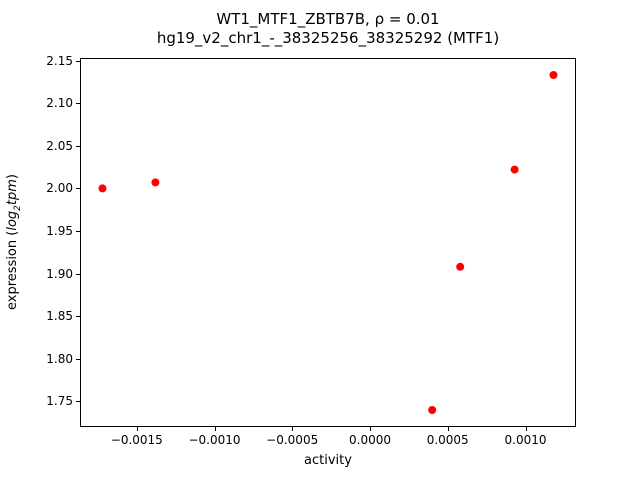  I want to click on x-tick-label: −0.0015, so click(136, 440).